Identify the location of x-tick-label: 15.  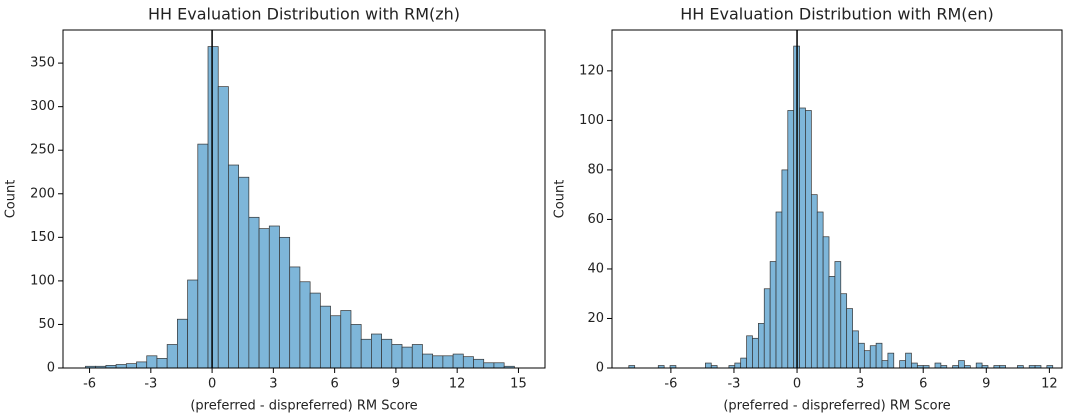
(518, 384).